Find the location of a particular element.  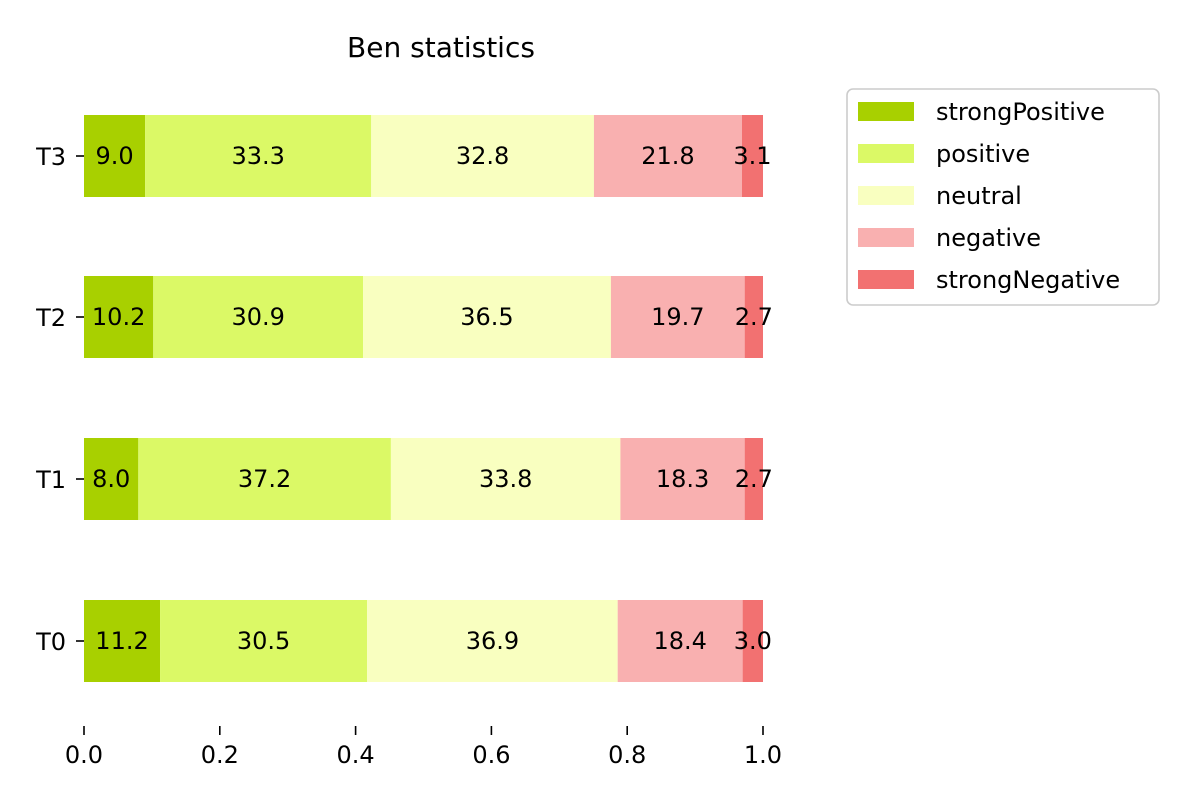

data-label-neutral-T1: 33.8 is located at coordinates (505, 479).